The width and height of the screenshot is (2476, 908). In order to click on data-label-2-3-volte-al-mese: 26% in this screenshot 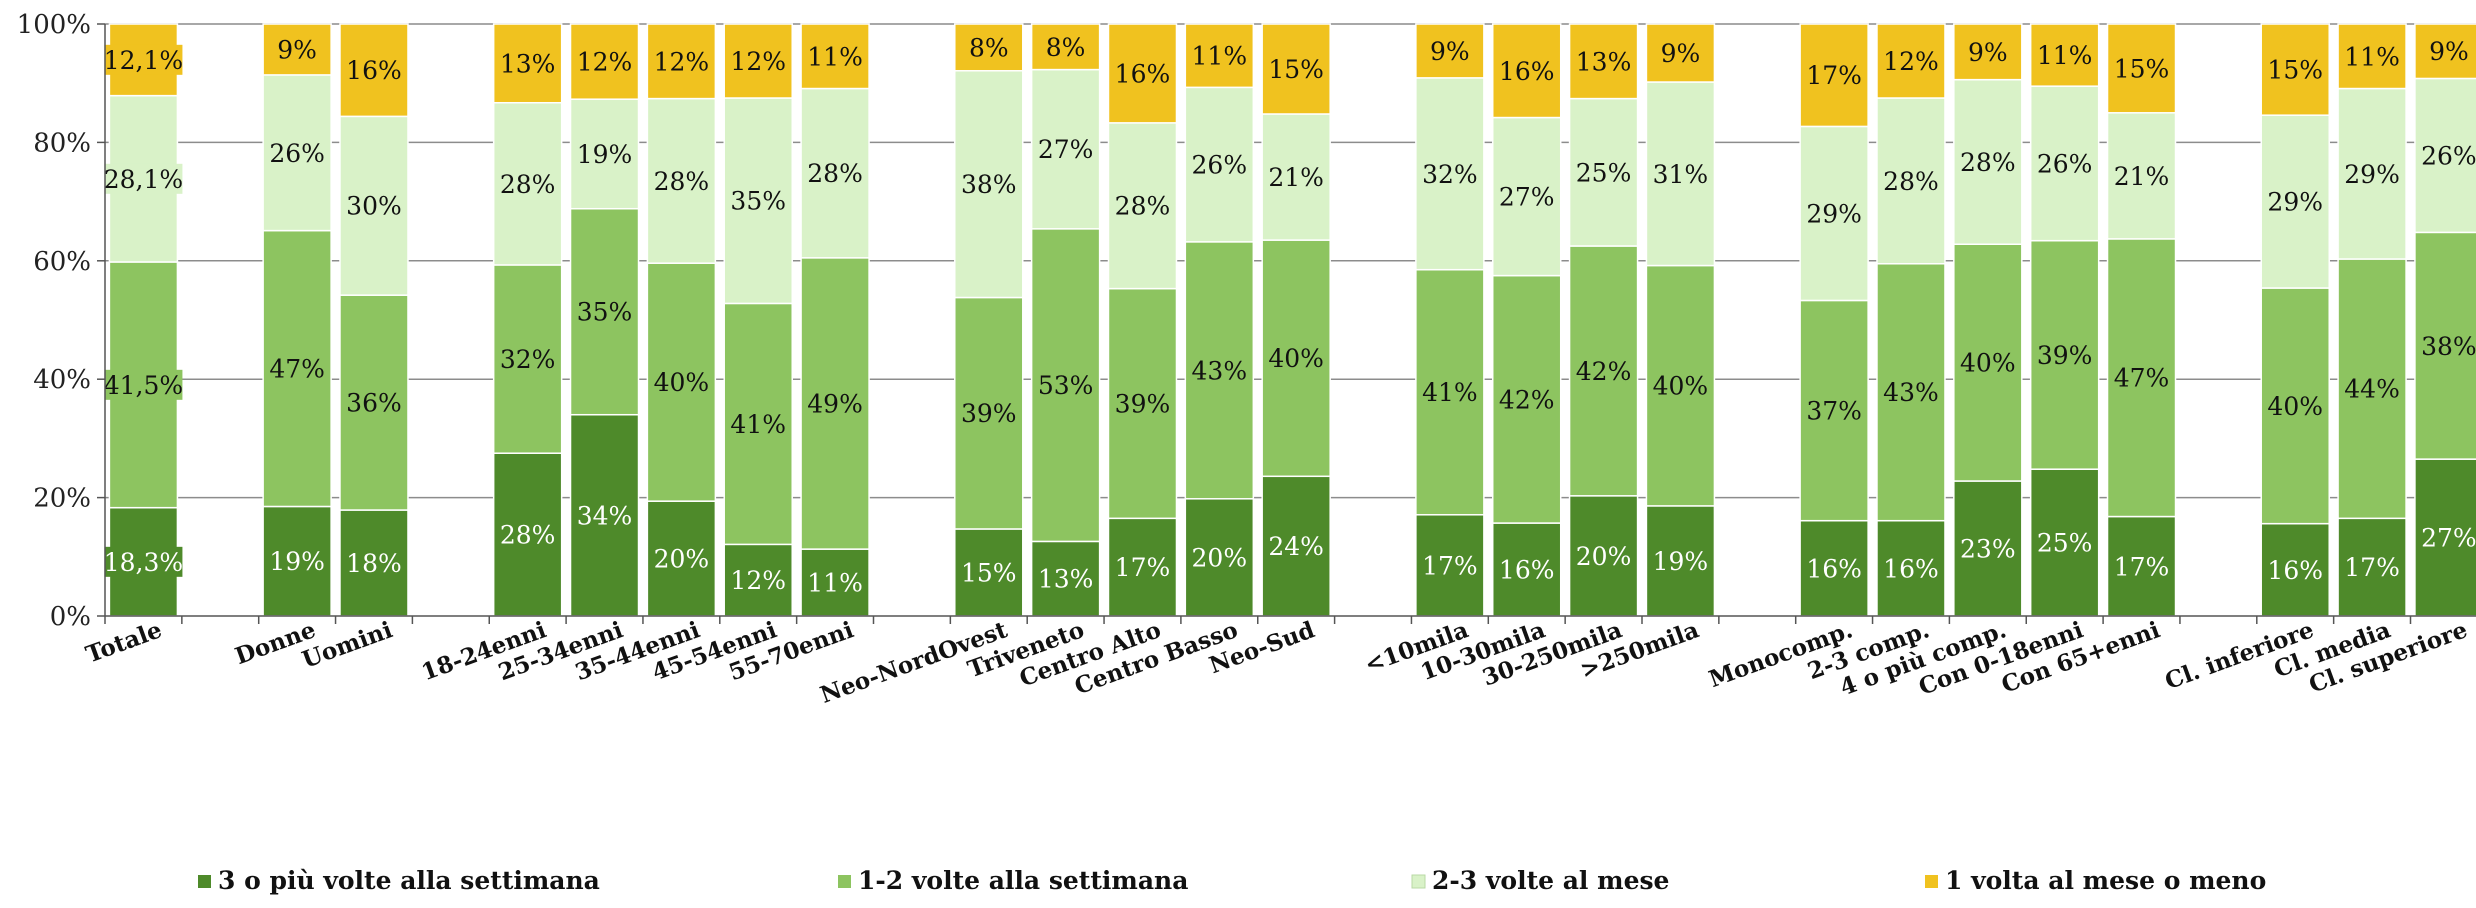, I will do `click(2065, 163)`.